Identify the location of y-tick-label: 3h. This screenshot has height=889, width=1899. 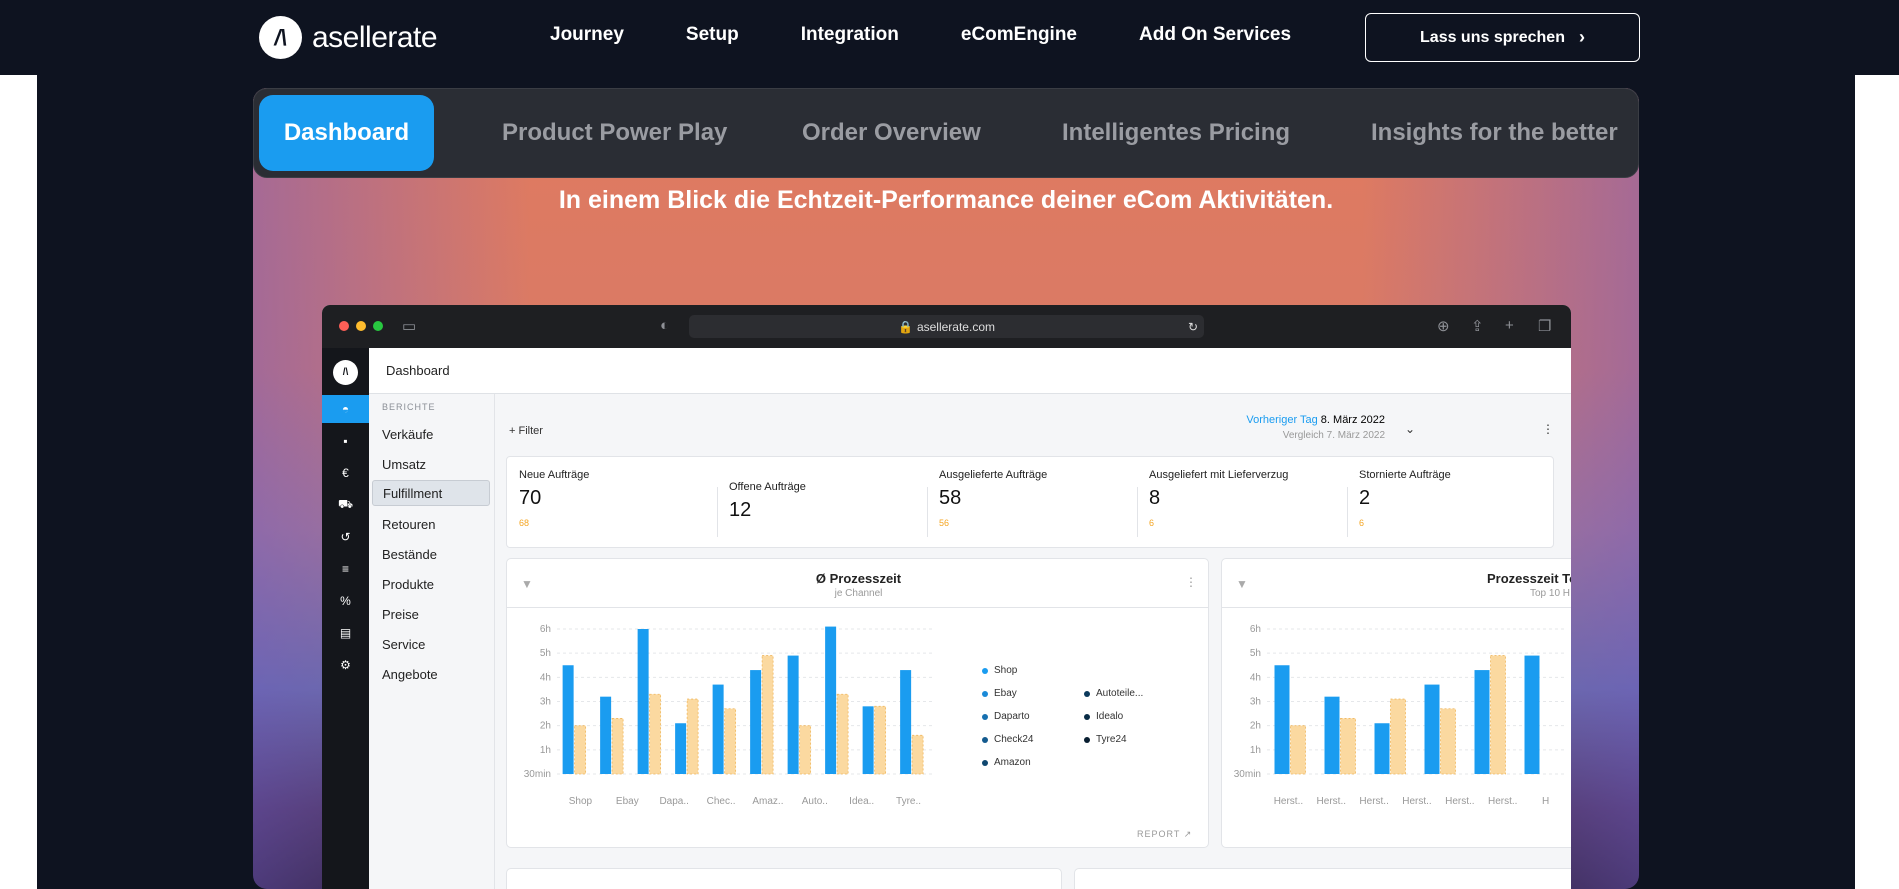
(1255, 702).